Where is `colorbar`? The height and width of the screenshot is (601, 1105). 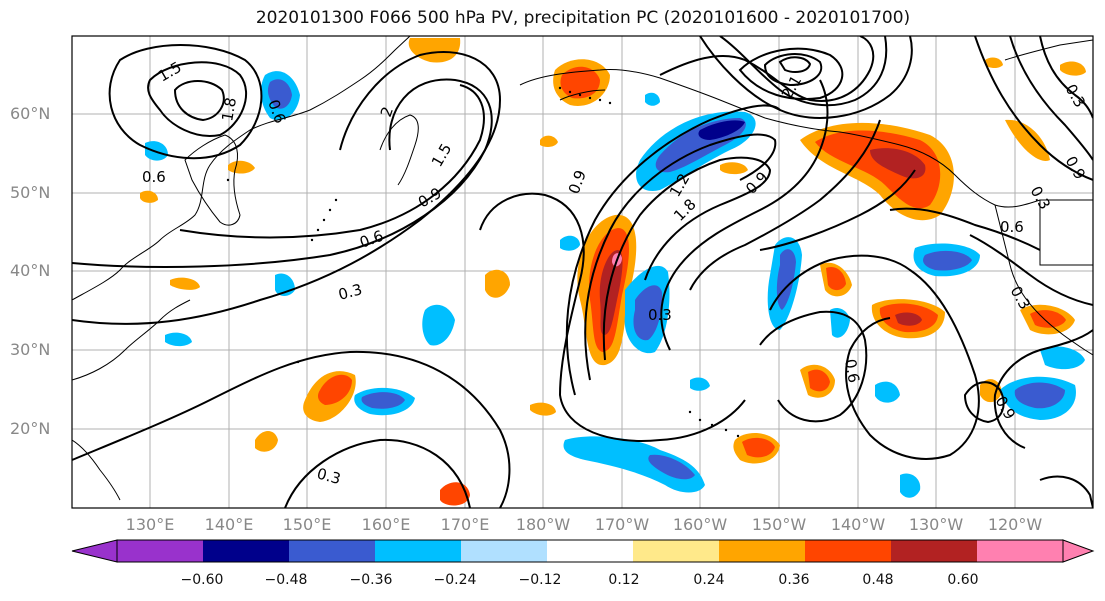 colorbar is located at coordinates (583, 551).